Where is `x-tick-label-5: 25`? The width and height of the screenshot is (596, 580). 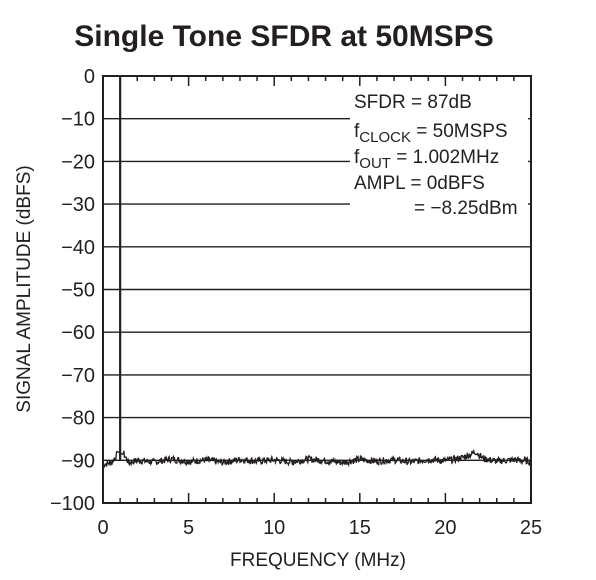
x-tick-label-5: 25 is located at coordinates (531, 528).